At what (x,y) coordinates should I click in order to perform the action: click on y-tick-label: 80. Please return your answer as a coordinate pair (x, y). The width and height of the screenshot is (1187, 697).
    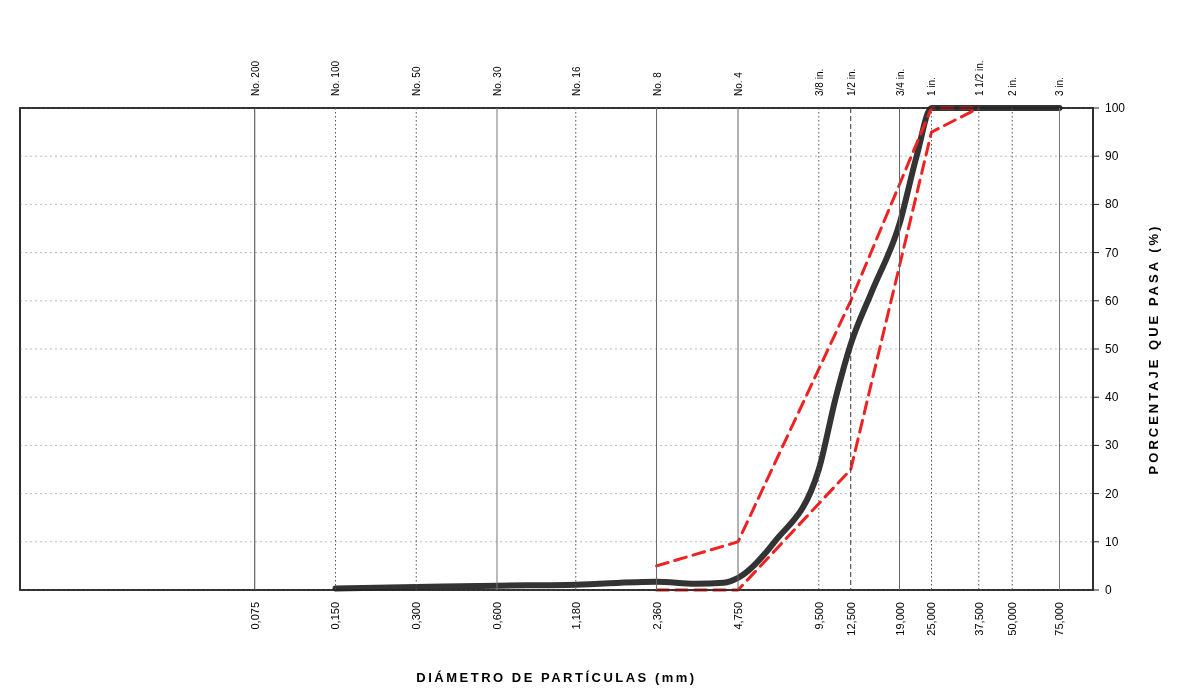
    Looking at the image, I should click on (1112, 204).